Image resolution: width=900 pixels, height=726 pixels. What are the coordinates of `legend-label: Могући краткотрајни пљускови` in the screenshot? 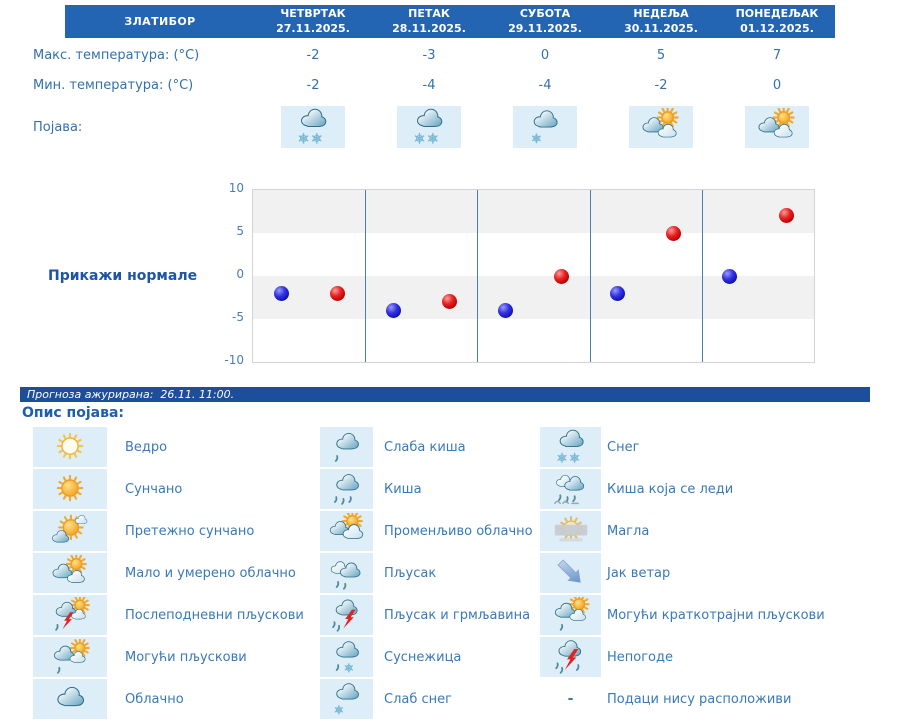 It's located at (716, 615).